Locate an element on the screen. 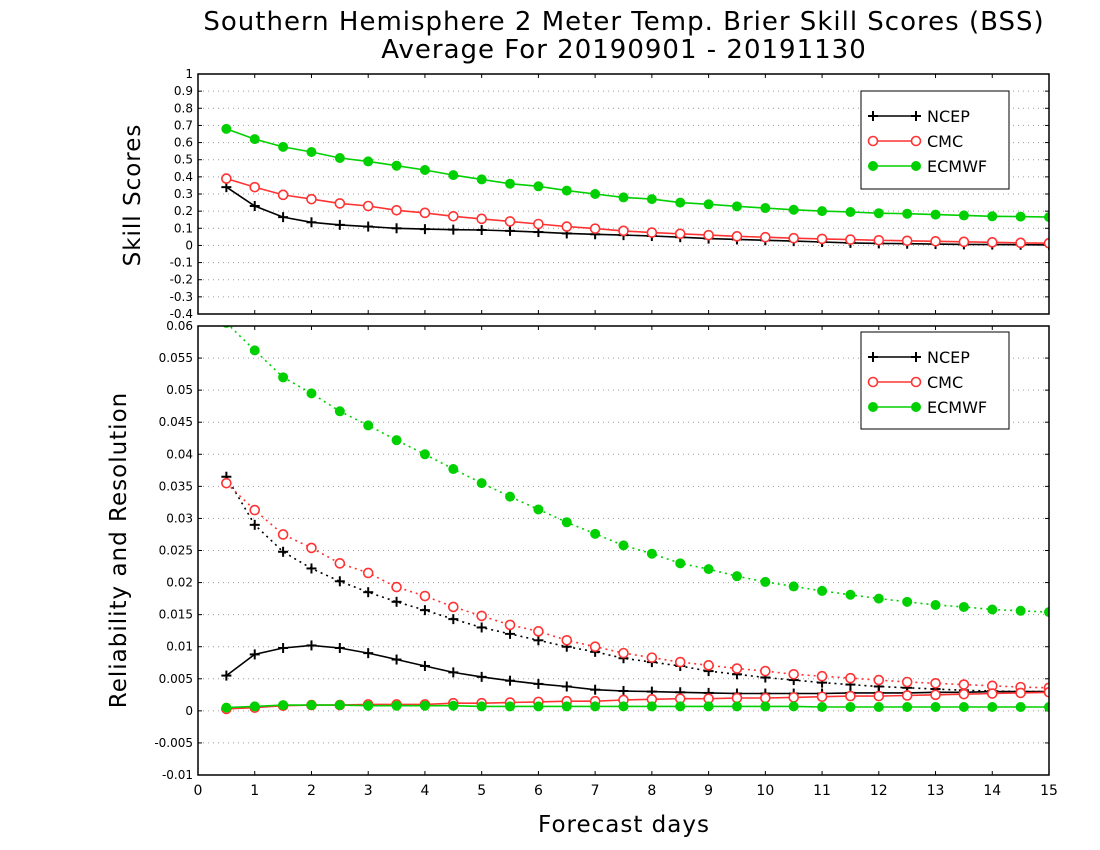 This screenshot has height=850, width=1100. y-tick-label: 0.5 is located at coordinates (183, 160).